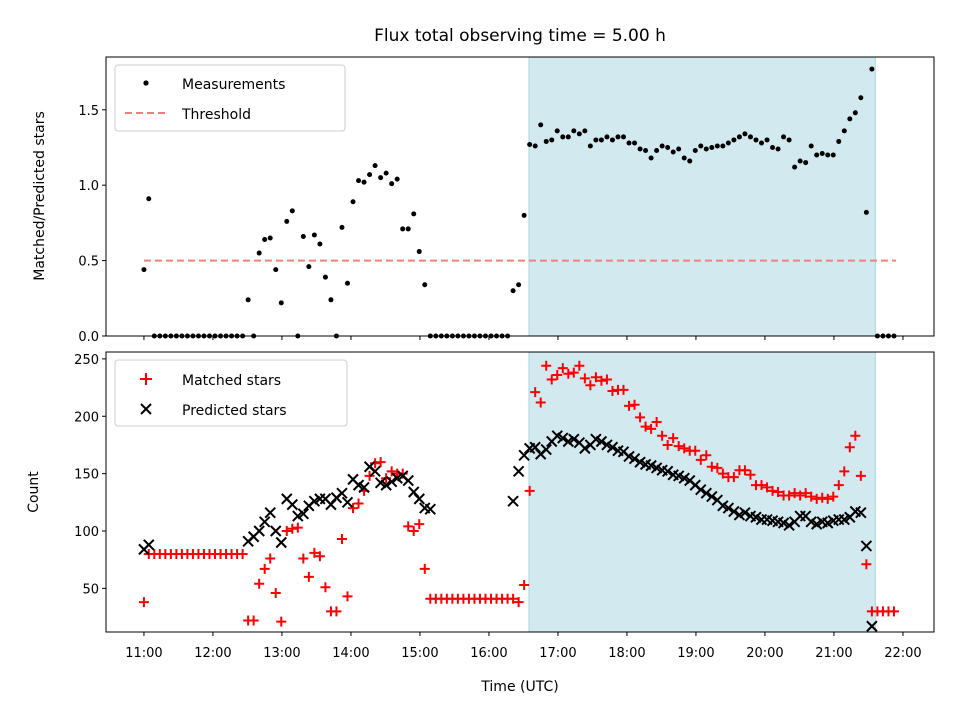 Image resolution: width=960 pixels, height=724 pixels. Describe the element at coordinates (88, 111) in the screenshot. I see `y-tick-label: 1.5` at that location.